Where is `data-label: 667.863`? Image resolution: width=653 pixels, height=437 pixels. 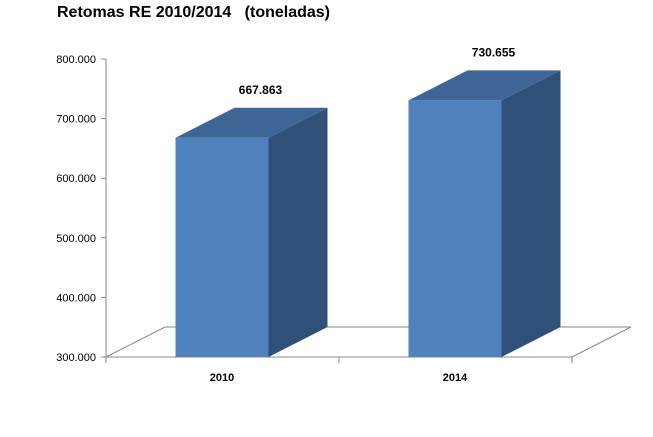
data-label: 667.863 is located at coordinates (261, 90).